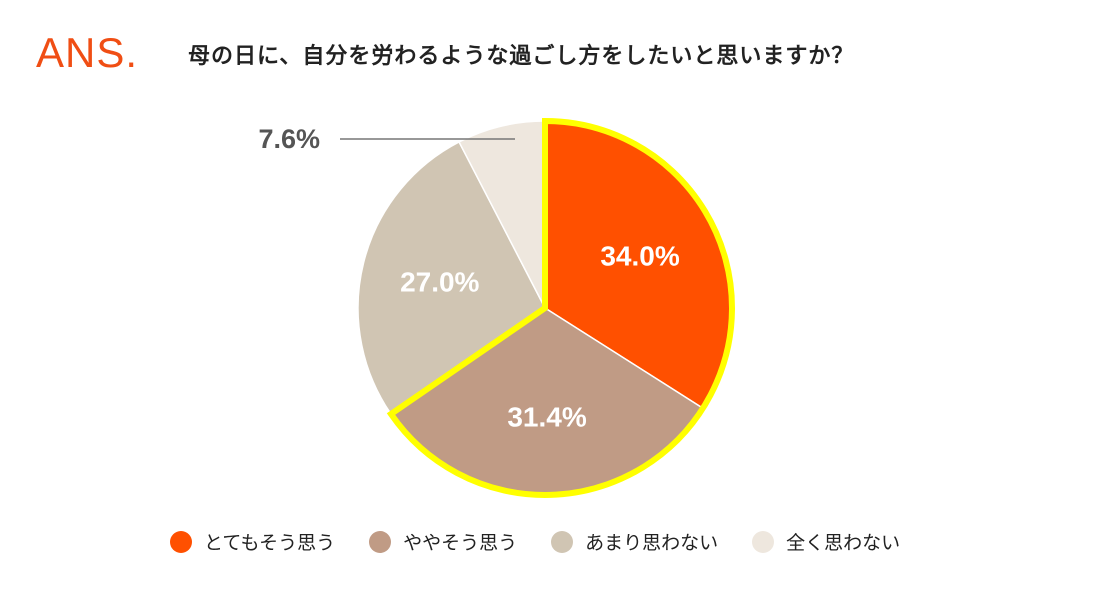  What do you see at coordinates (639, 256) in the screenshot?
I see `slice-value-label: 34.0%` at bounding box center [639, 256].